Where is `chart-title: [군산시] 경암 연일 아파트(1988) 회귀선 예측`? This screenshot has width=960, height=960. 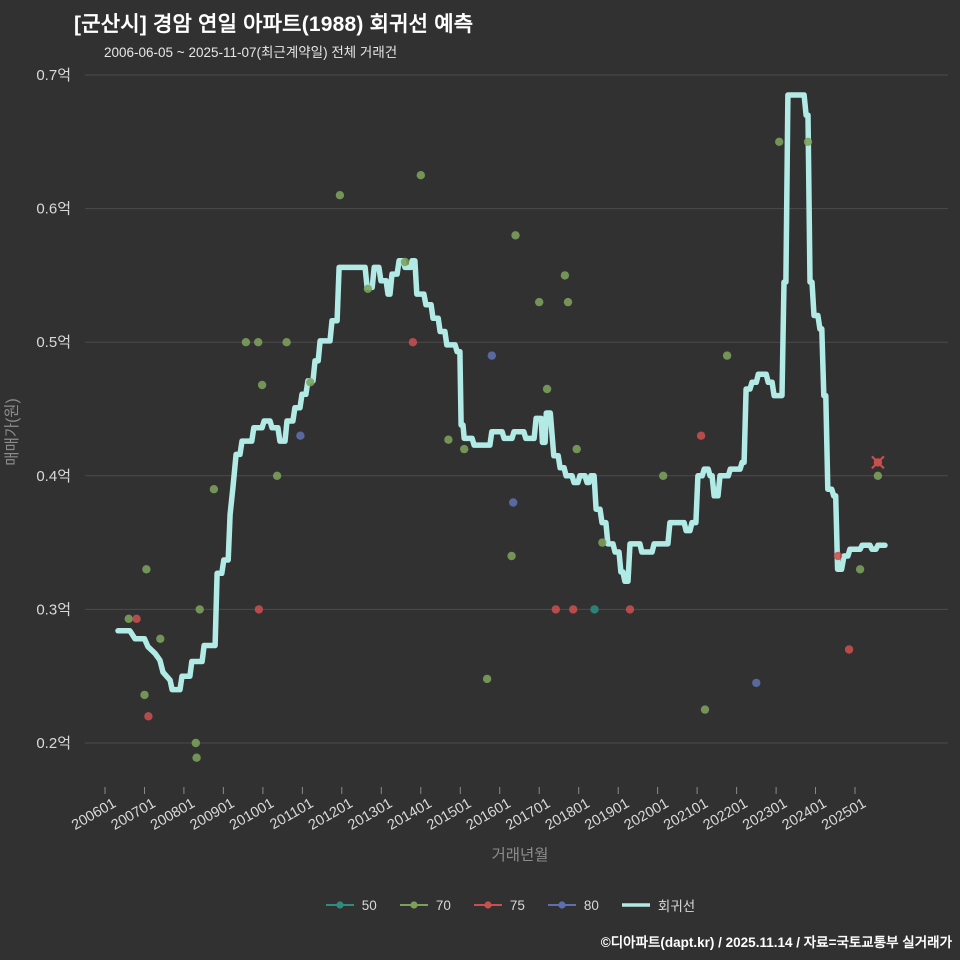
chart-title: [군산시] 경암 연일 아파트(1988) 회귀선 예측 is located at coordinates (274, 24).